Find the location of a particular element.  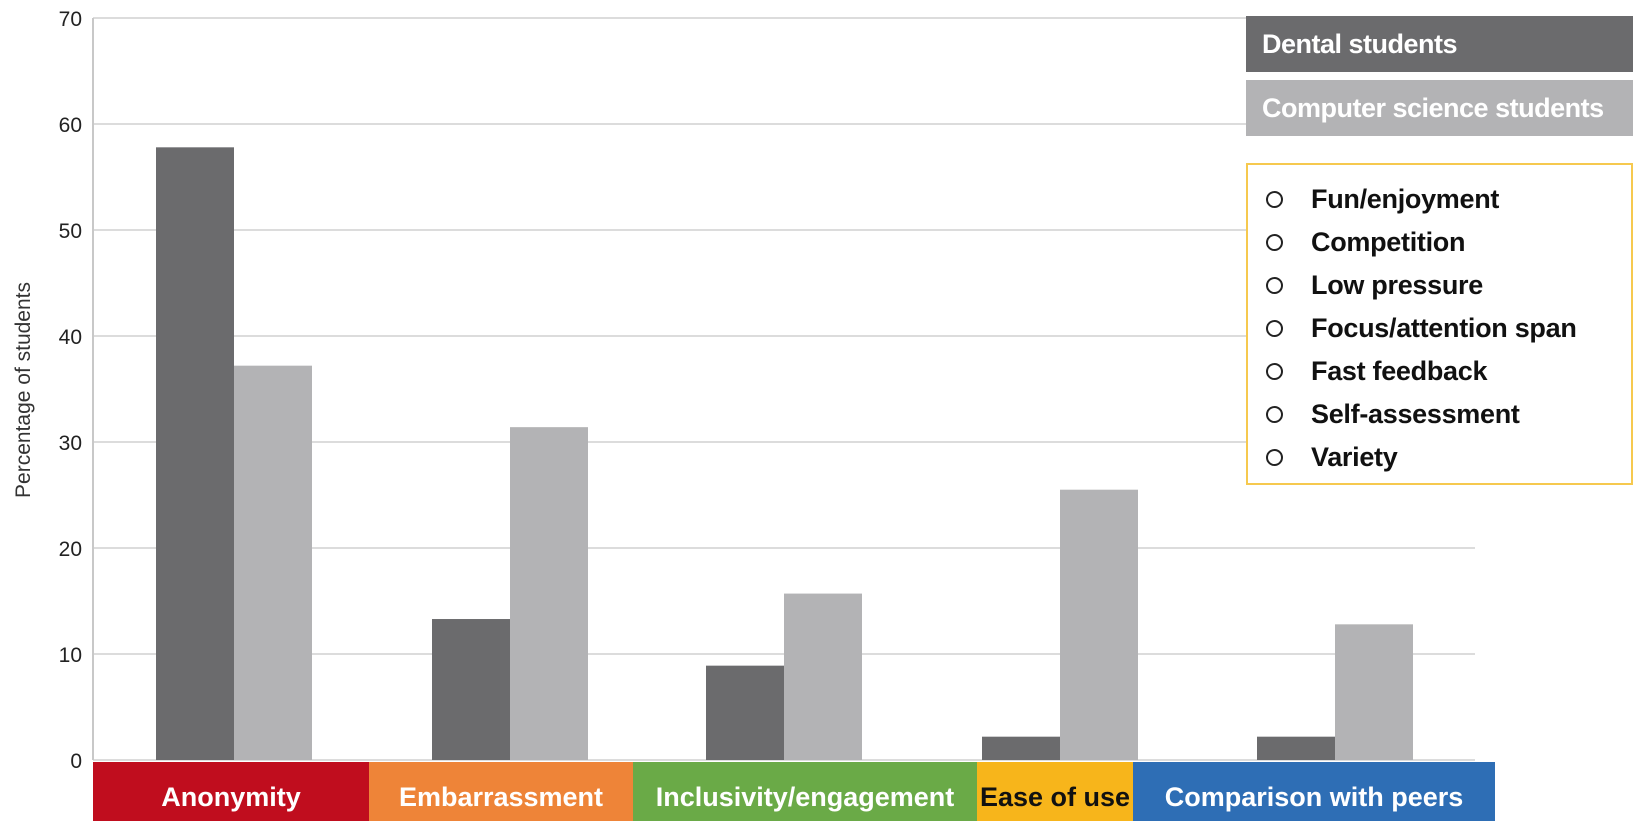

benefit-item: Fast feedback is located at coordinates (1375, 371).